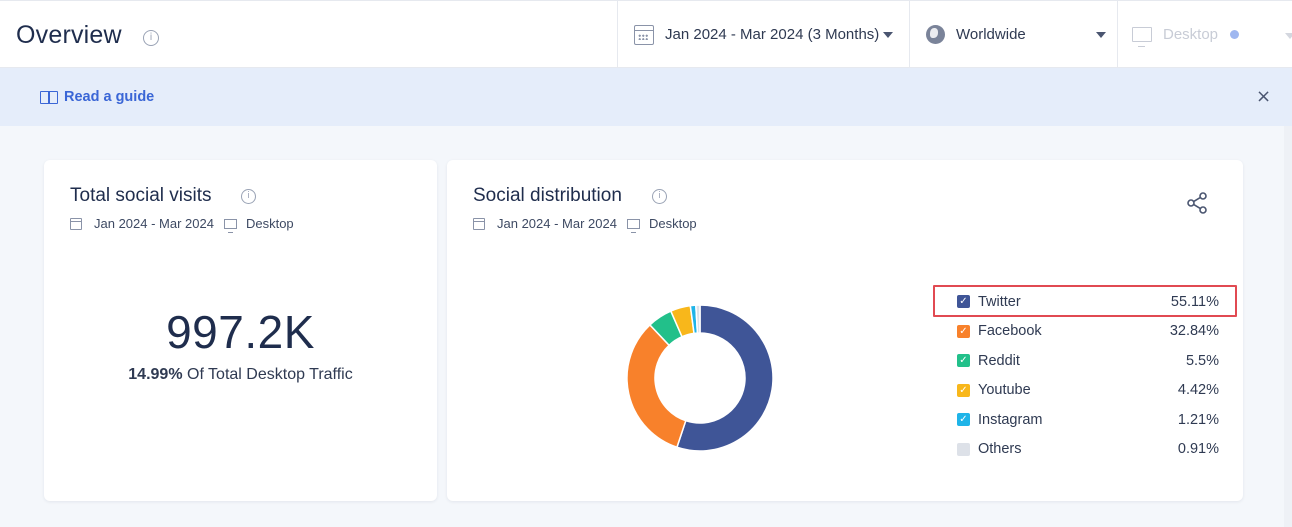 The image size is (1292, 527). I want to click on legend-label: Others, so click(1000, 449).